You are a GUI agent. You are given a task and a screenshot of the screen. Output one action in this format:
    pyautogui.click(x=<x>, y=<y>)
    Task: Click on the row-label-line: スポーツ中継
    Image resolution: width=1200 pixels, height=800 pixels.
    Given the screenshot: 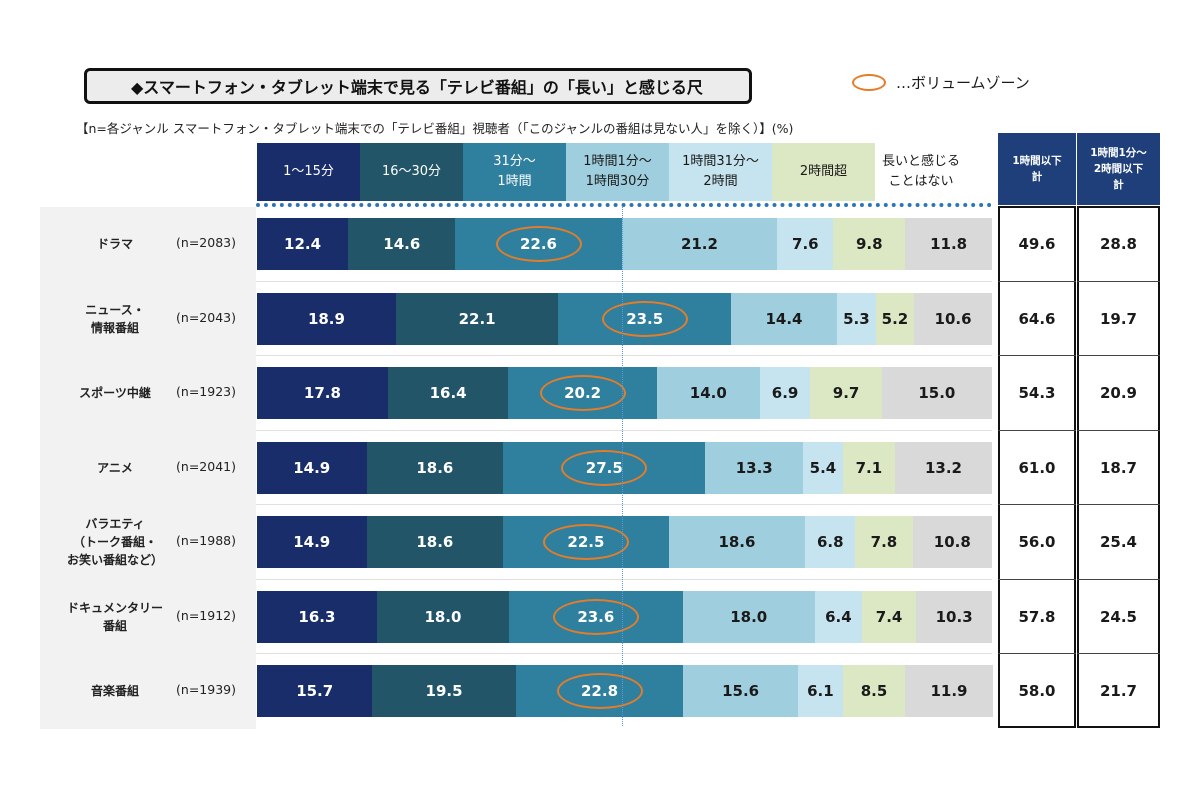 What is the action you would take?
    pyautogui.click(x=115, y=393)
    